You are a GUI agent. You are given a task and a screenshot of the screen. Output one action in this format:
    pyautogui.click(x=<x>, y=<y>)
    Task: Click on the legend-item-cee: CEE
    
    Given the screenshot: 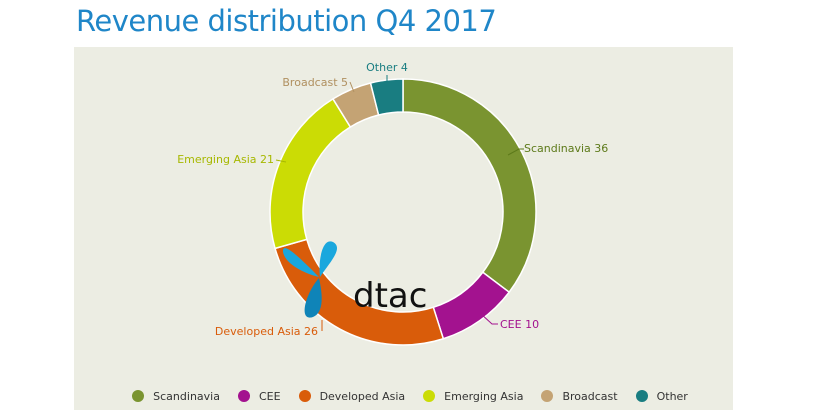 What is the action you would take?
    pyautogui.click(x=259, y=396)
    